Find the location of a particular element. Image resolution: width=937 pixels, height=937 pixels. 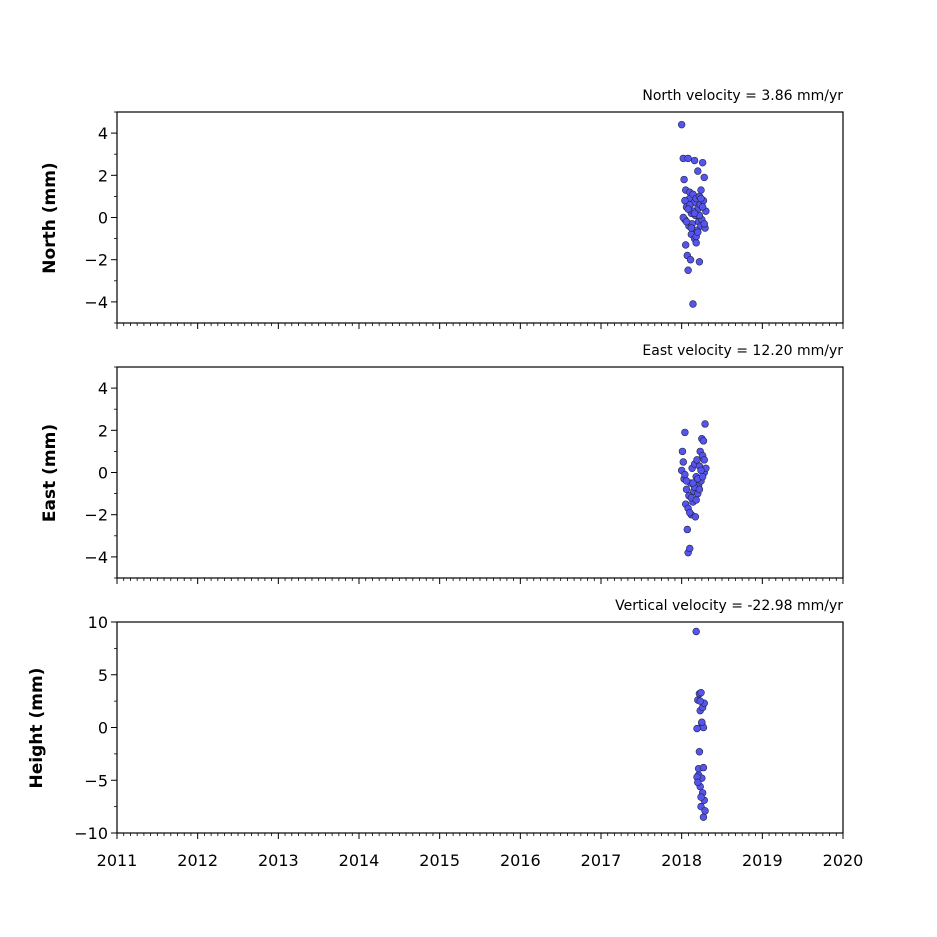

height-points is located at coordinates (700, 724).